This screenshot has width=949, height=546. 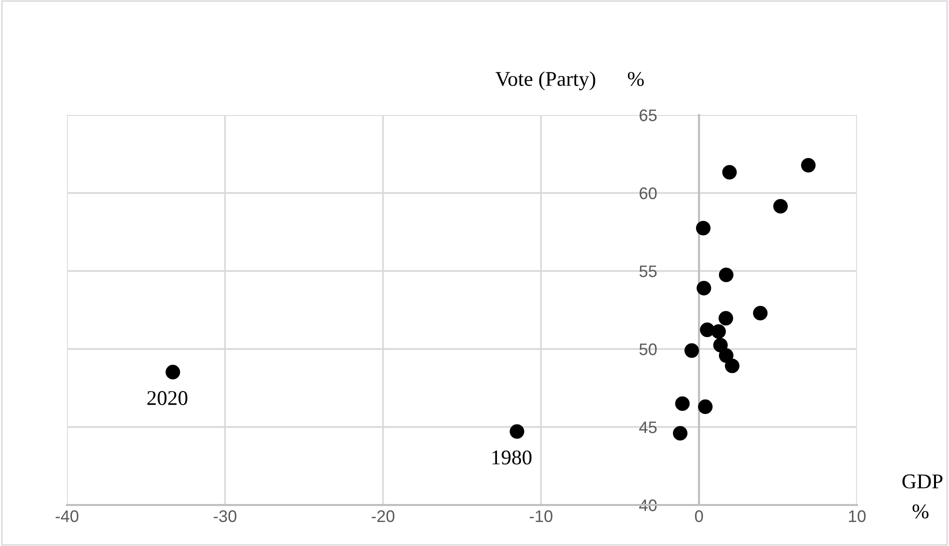 What do you see at coordinates (648, 272) in the screenshot?
I see `y-tick-label: 55` at bounding box center [648, 272].